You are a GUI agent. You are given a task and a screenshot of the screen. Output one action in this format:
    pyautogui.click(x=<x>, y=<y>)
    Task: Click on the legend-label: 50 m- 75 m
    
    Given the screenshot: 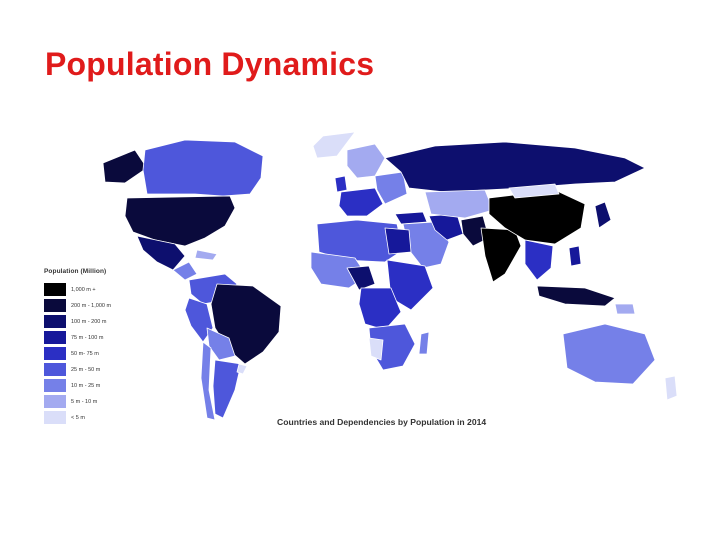 What is the action you would take?
    pyautogui.click(x=85, y=353)
    